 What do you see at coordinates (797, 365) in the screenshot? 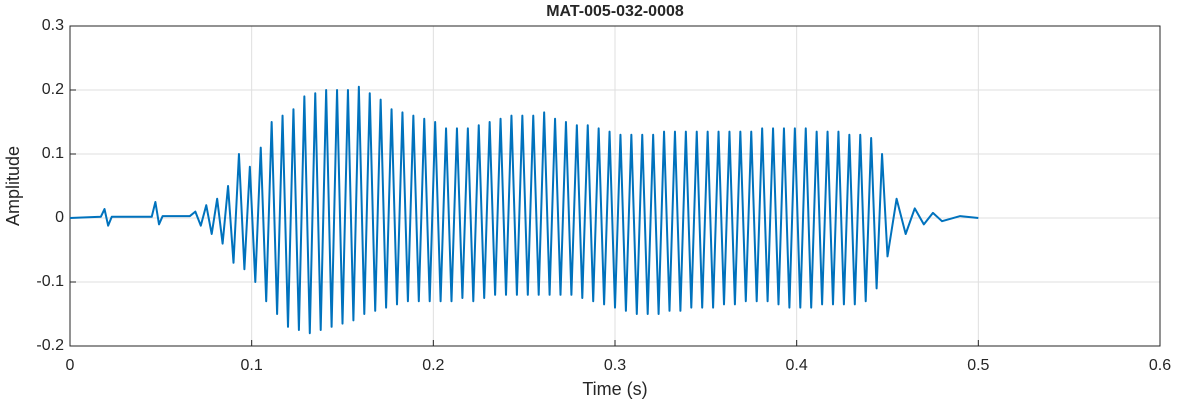
I see `x-tick-label: 0.4` at bounding box center [797, 365].